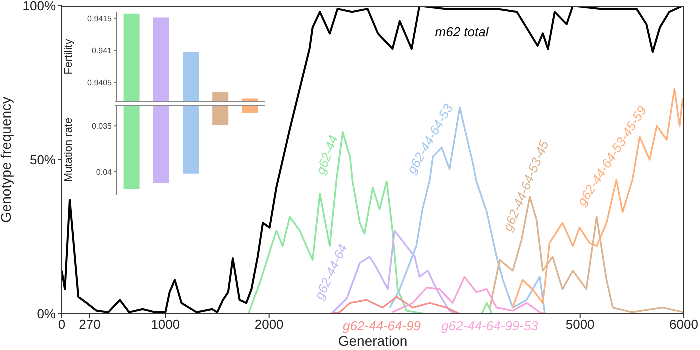 Image resolution: width=700 pixels, height=350 pixels. I want to click on series-label: g62-44-64-99-53, so click(490, 326).